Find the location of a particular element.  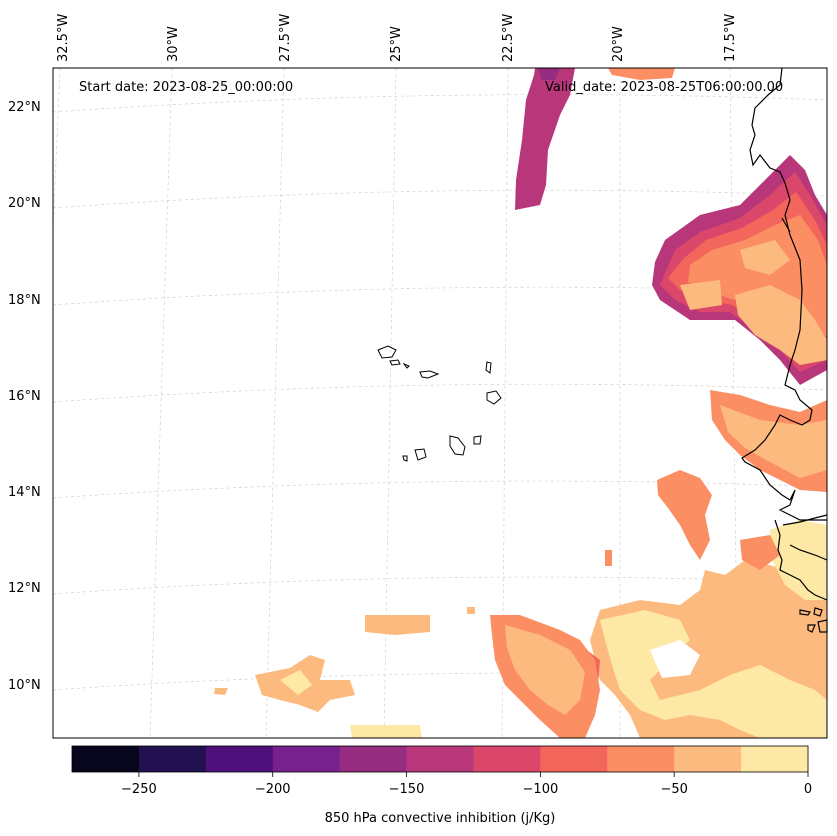

african-coastline is located at coordinates (784, 350).